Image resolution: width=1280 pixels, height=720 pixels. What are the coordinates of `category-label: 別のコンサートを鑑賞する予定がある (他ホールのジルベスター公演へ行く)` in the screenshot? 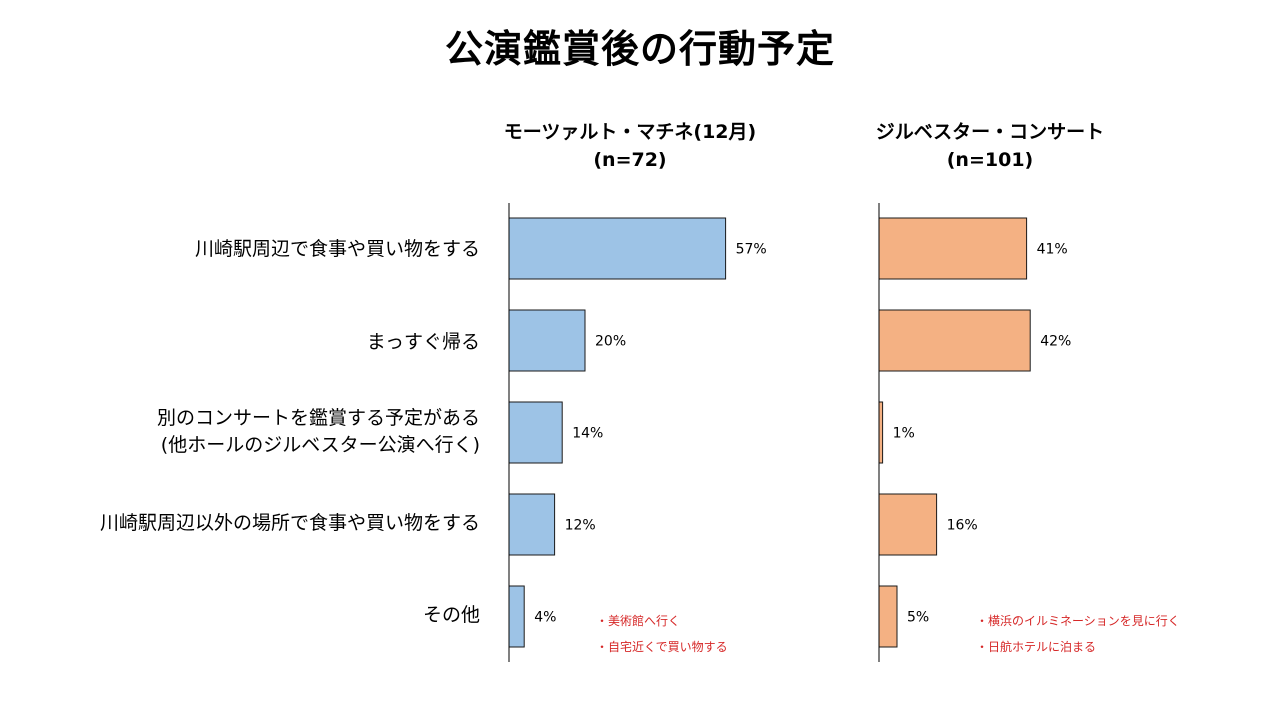 It's located at (318, 431).